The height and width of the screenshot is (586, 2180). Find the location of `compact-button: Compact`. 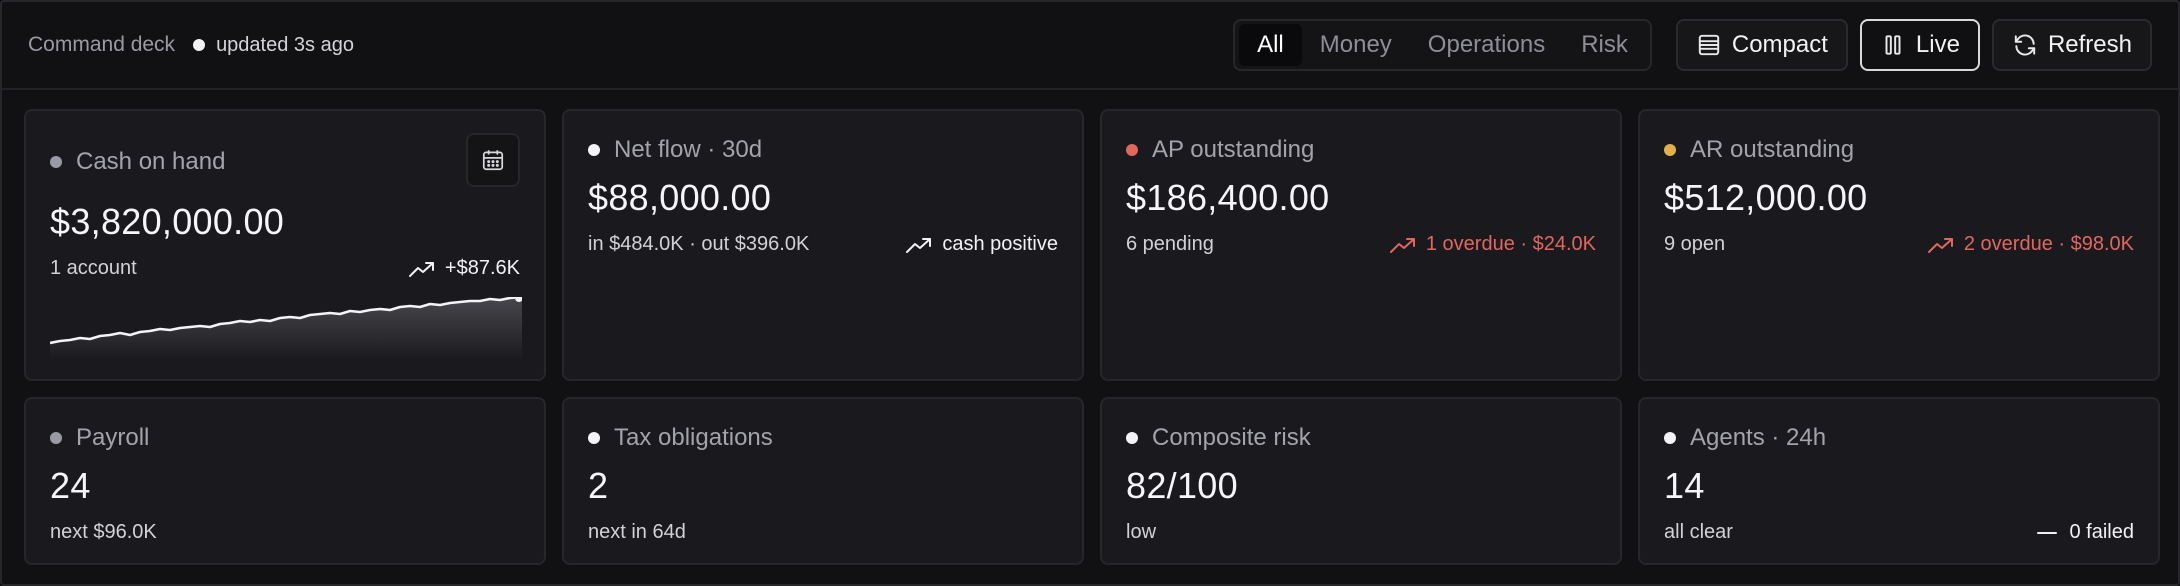

compact-button: Compact is located at coordinates (1761, 45).